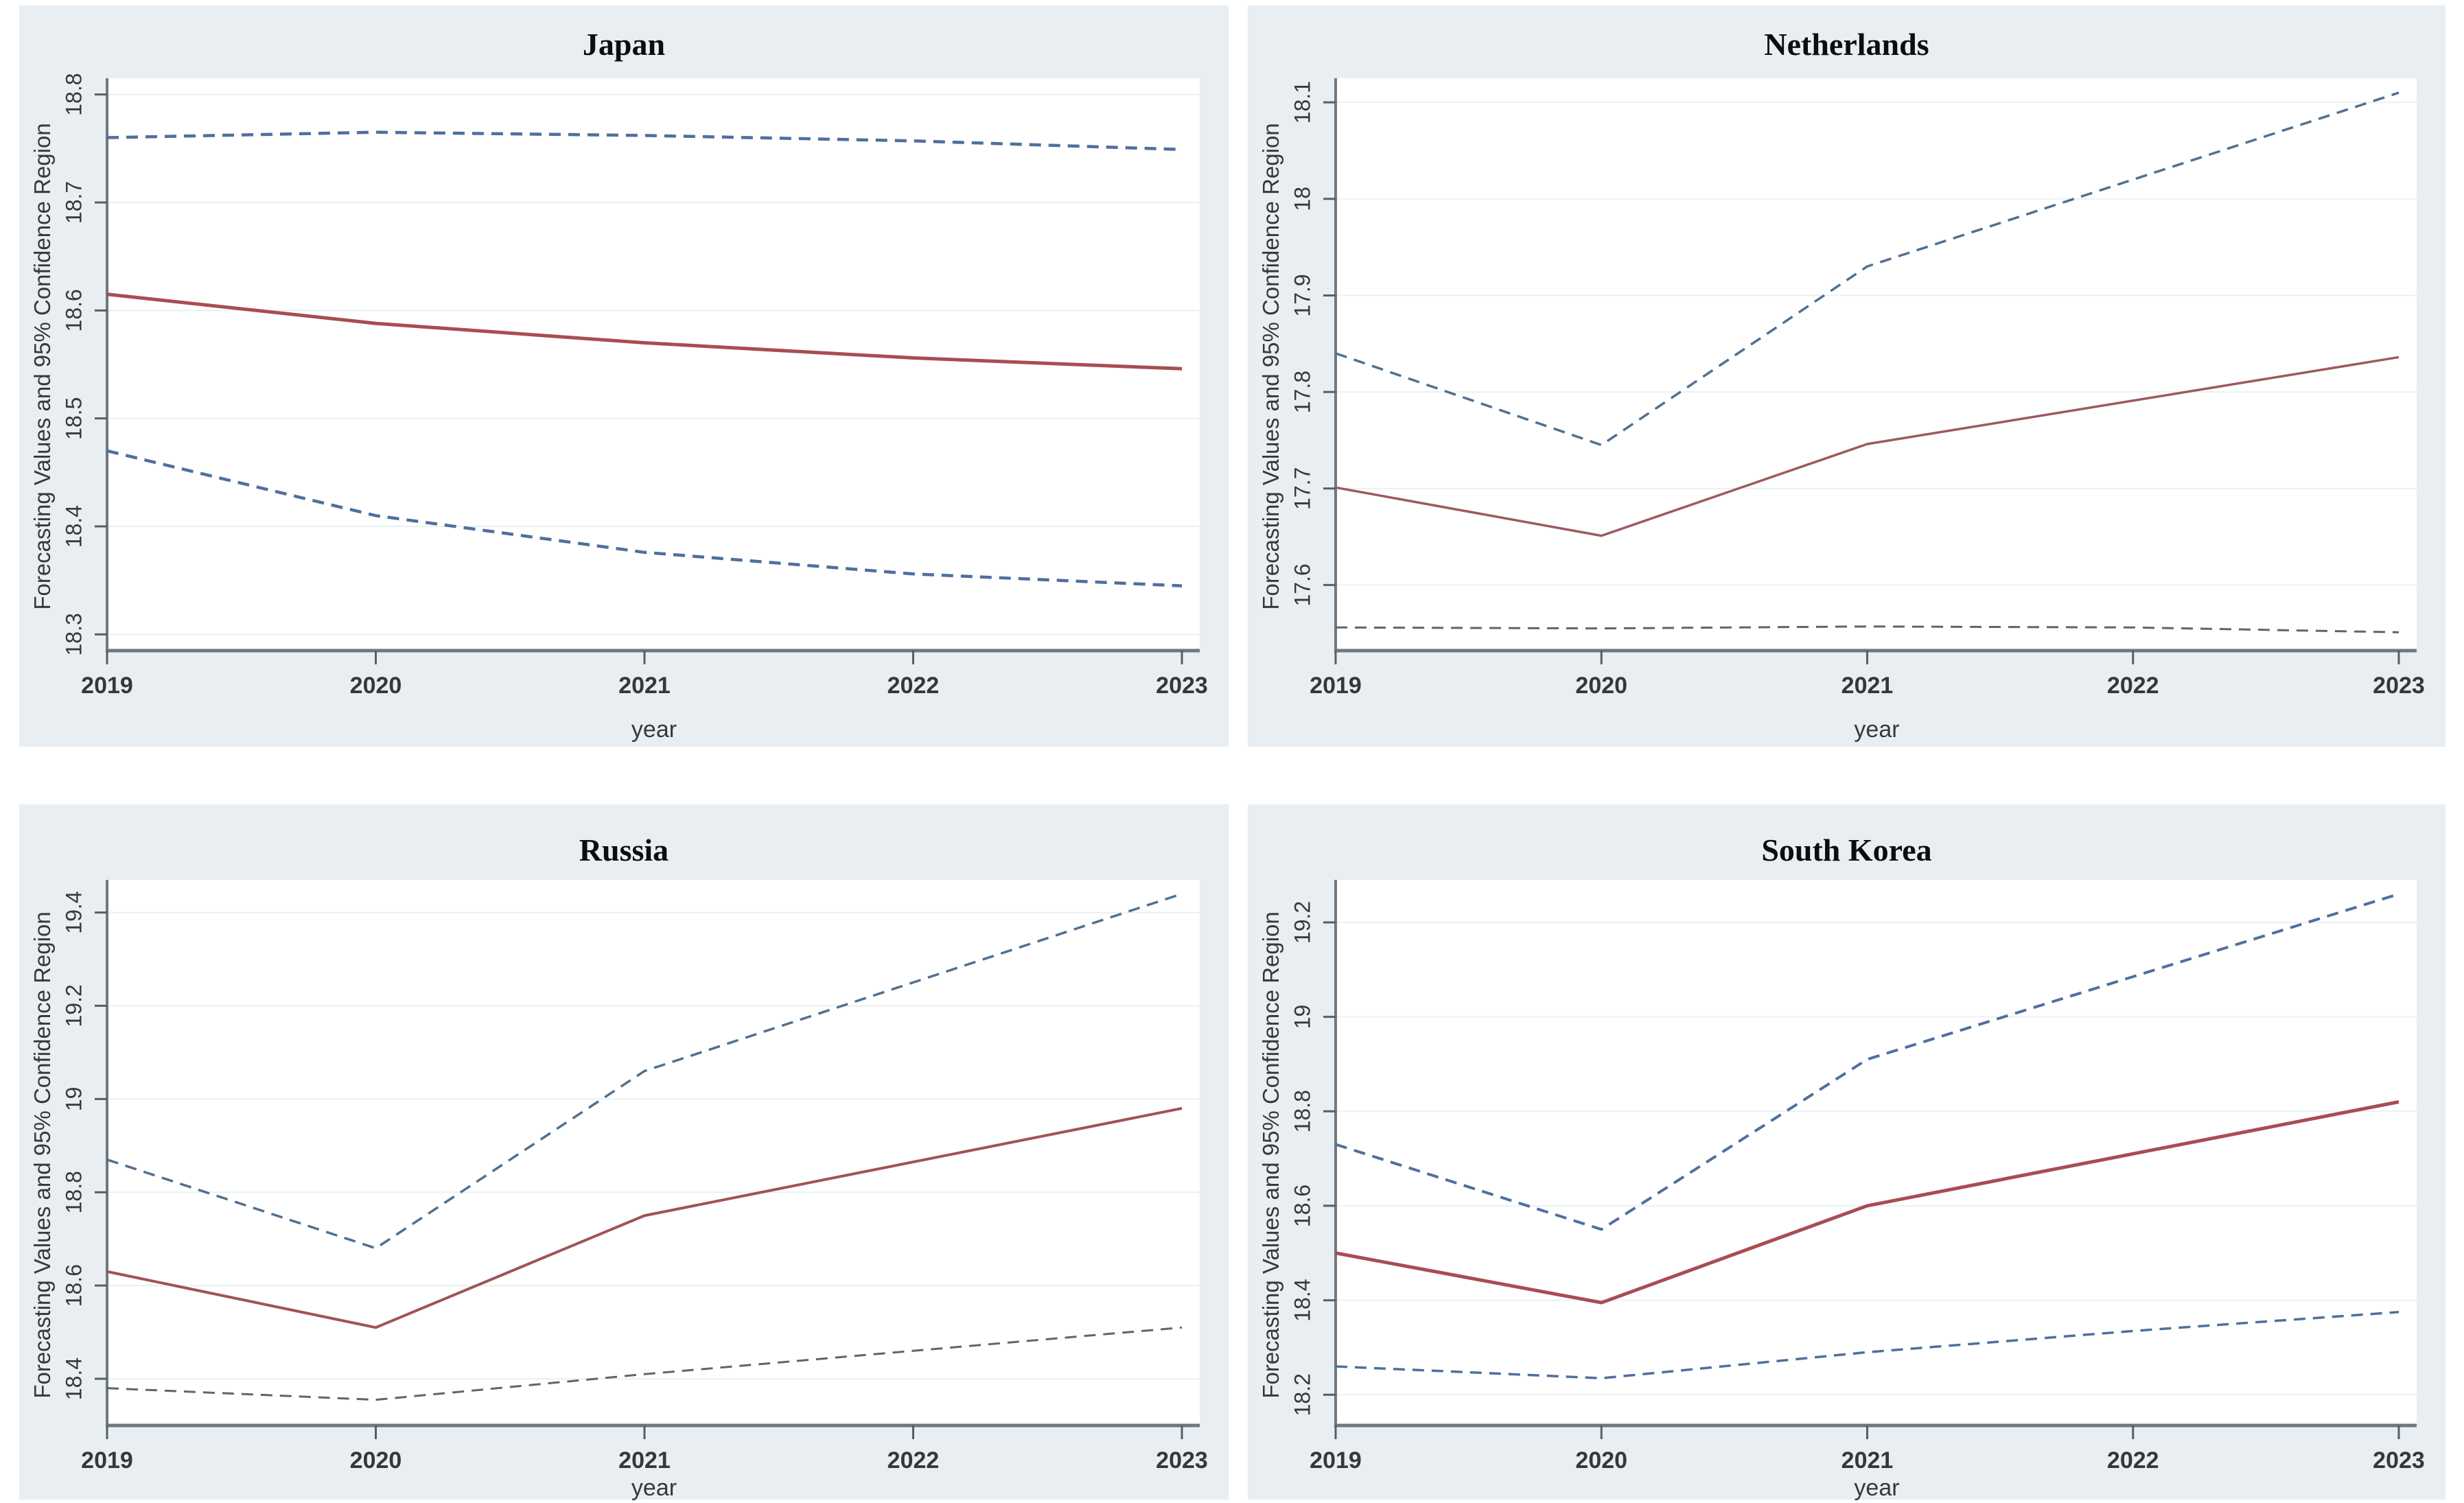 This screenshot has height=1503, width=2464. I want to click on chart-title-netherlands: Netherlands, so click(1846, 45).